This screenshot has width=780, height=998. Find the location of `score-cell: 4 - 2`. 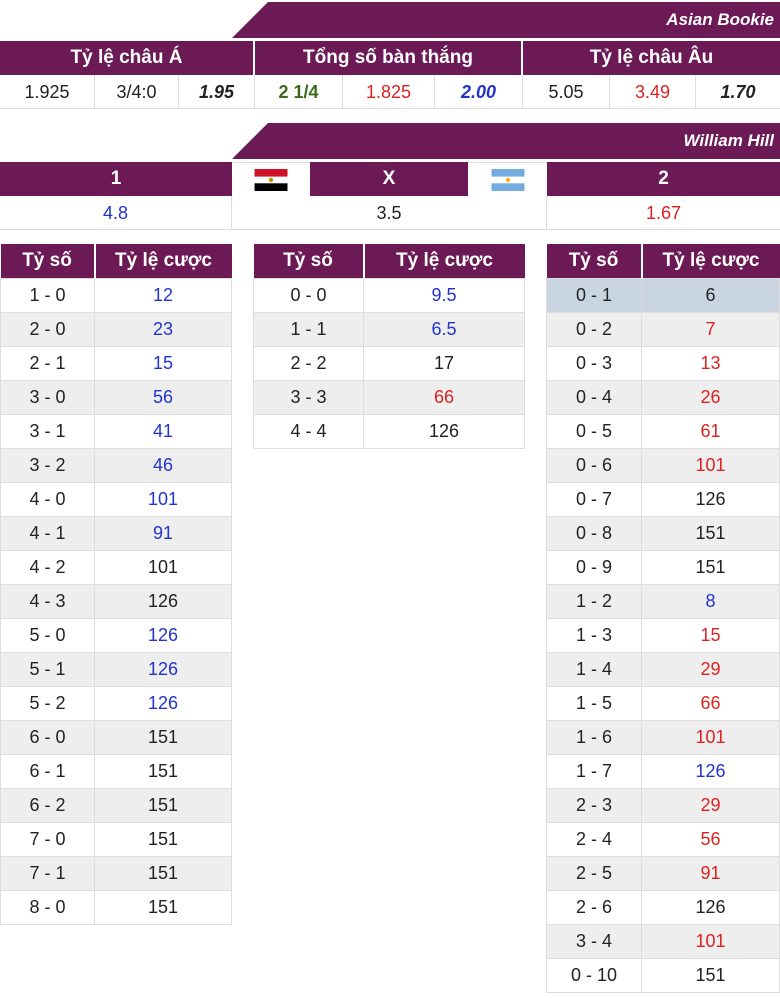

score-cell: 4 - 2 is located at coordinates (47, 567).